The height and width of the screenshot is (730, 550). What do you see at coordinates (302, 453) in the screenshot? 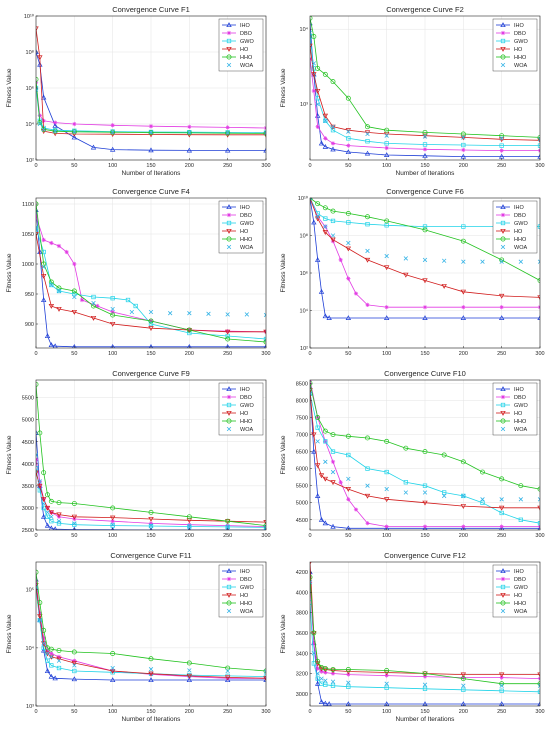
I see `y-tick-label: 6500` at bounding box center [302, 453].